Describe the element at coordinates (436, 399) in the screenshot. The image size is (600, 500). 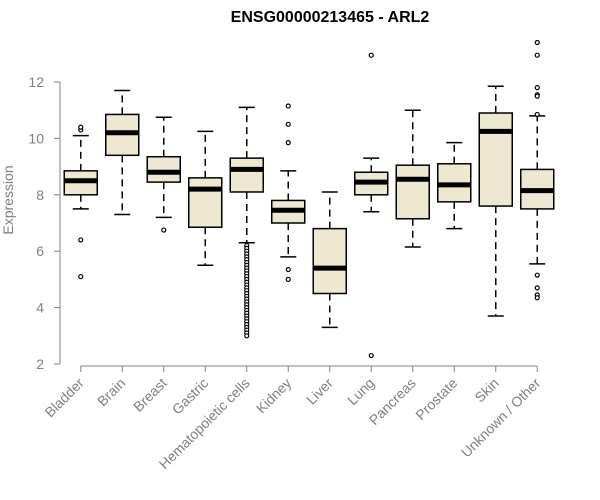
I see `x-tick-label: Prostate` at that location.